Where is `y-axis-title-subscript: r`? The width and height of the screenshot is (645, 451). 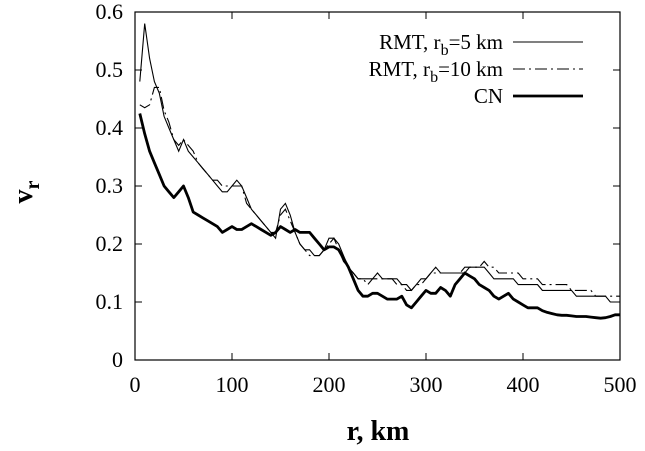
y-axis-title-subscript: r is located at coordinates (33, 184).